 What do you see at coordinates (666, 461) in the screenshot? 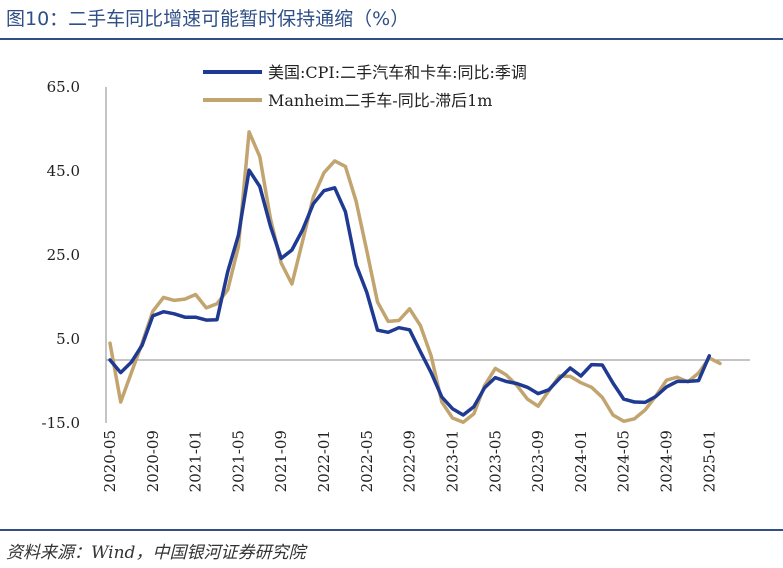
I see `x-tick-label: 2024-09` at bounding box center [666, 461].